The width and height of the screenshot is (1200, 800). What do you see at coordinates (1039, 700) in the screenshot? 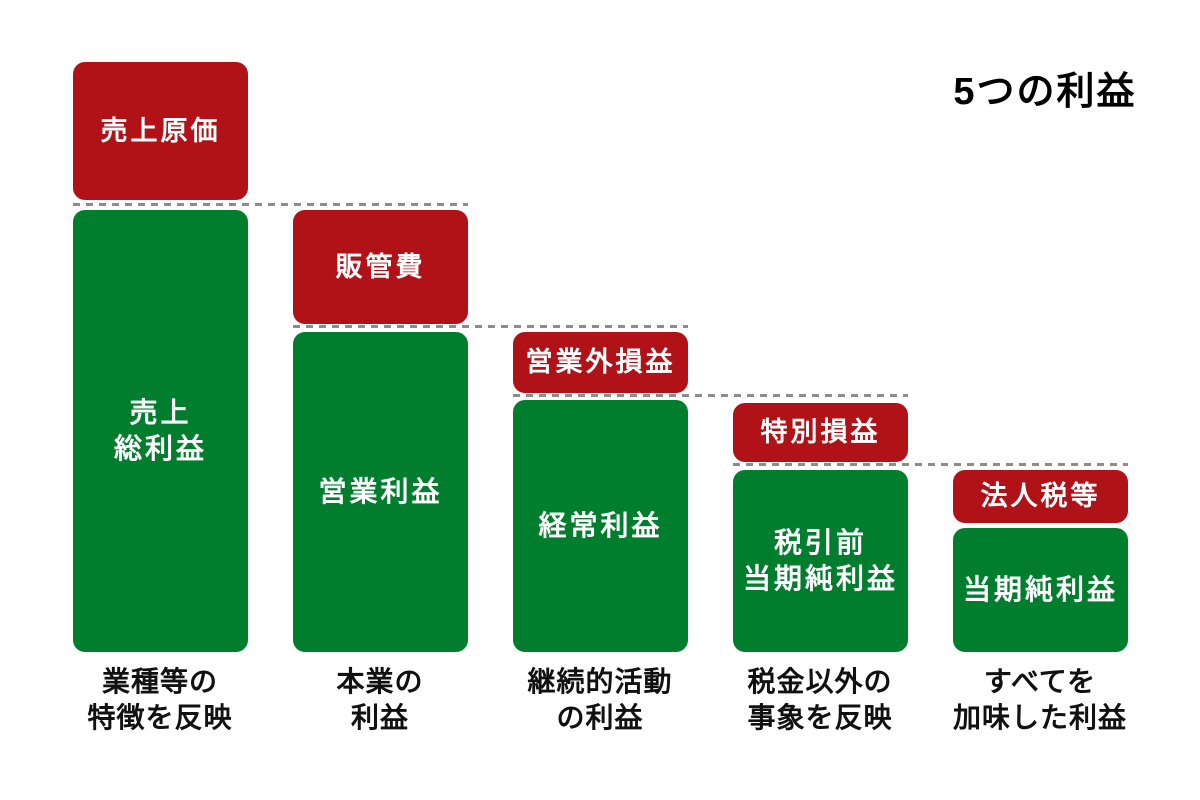
I see `caption-net-income: すべてを 加味した利益` at bounding box center [1039, 700].